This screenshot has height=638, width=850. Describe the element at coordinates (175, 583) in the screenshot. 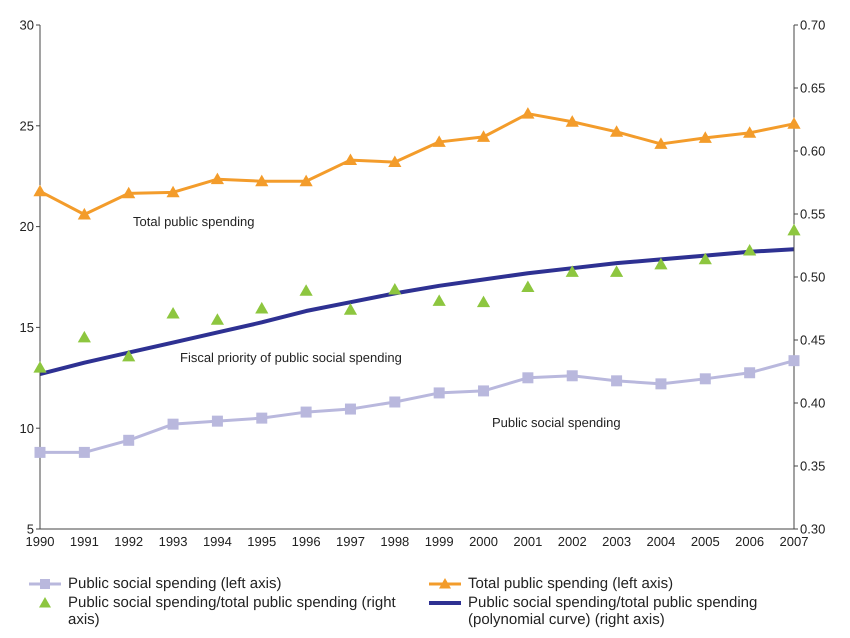

I see `legend-label: Public social spending (left axis)` at that location.